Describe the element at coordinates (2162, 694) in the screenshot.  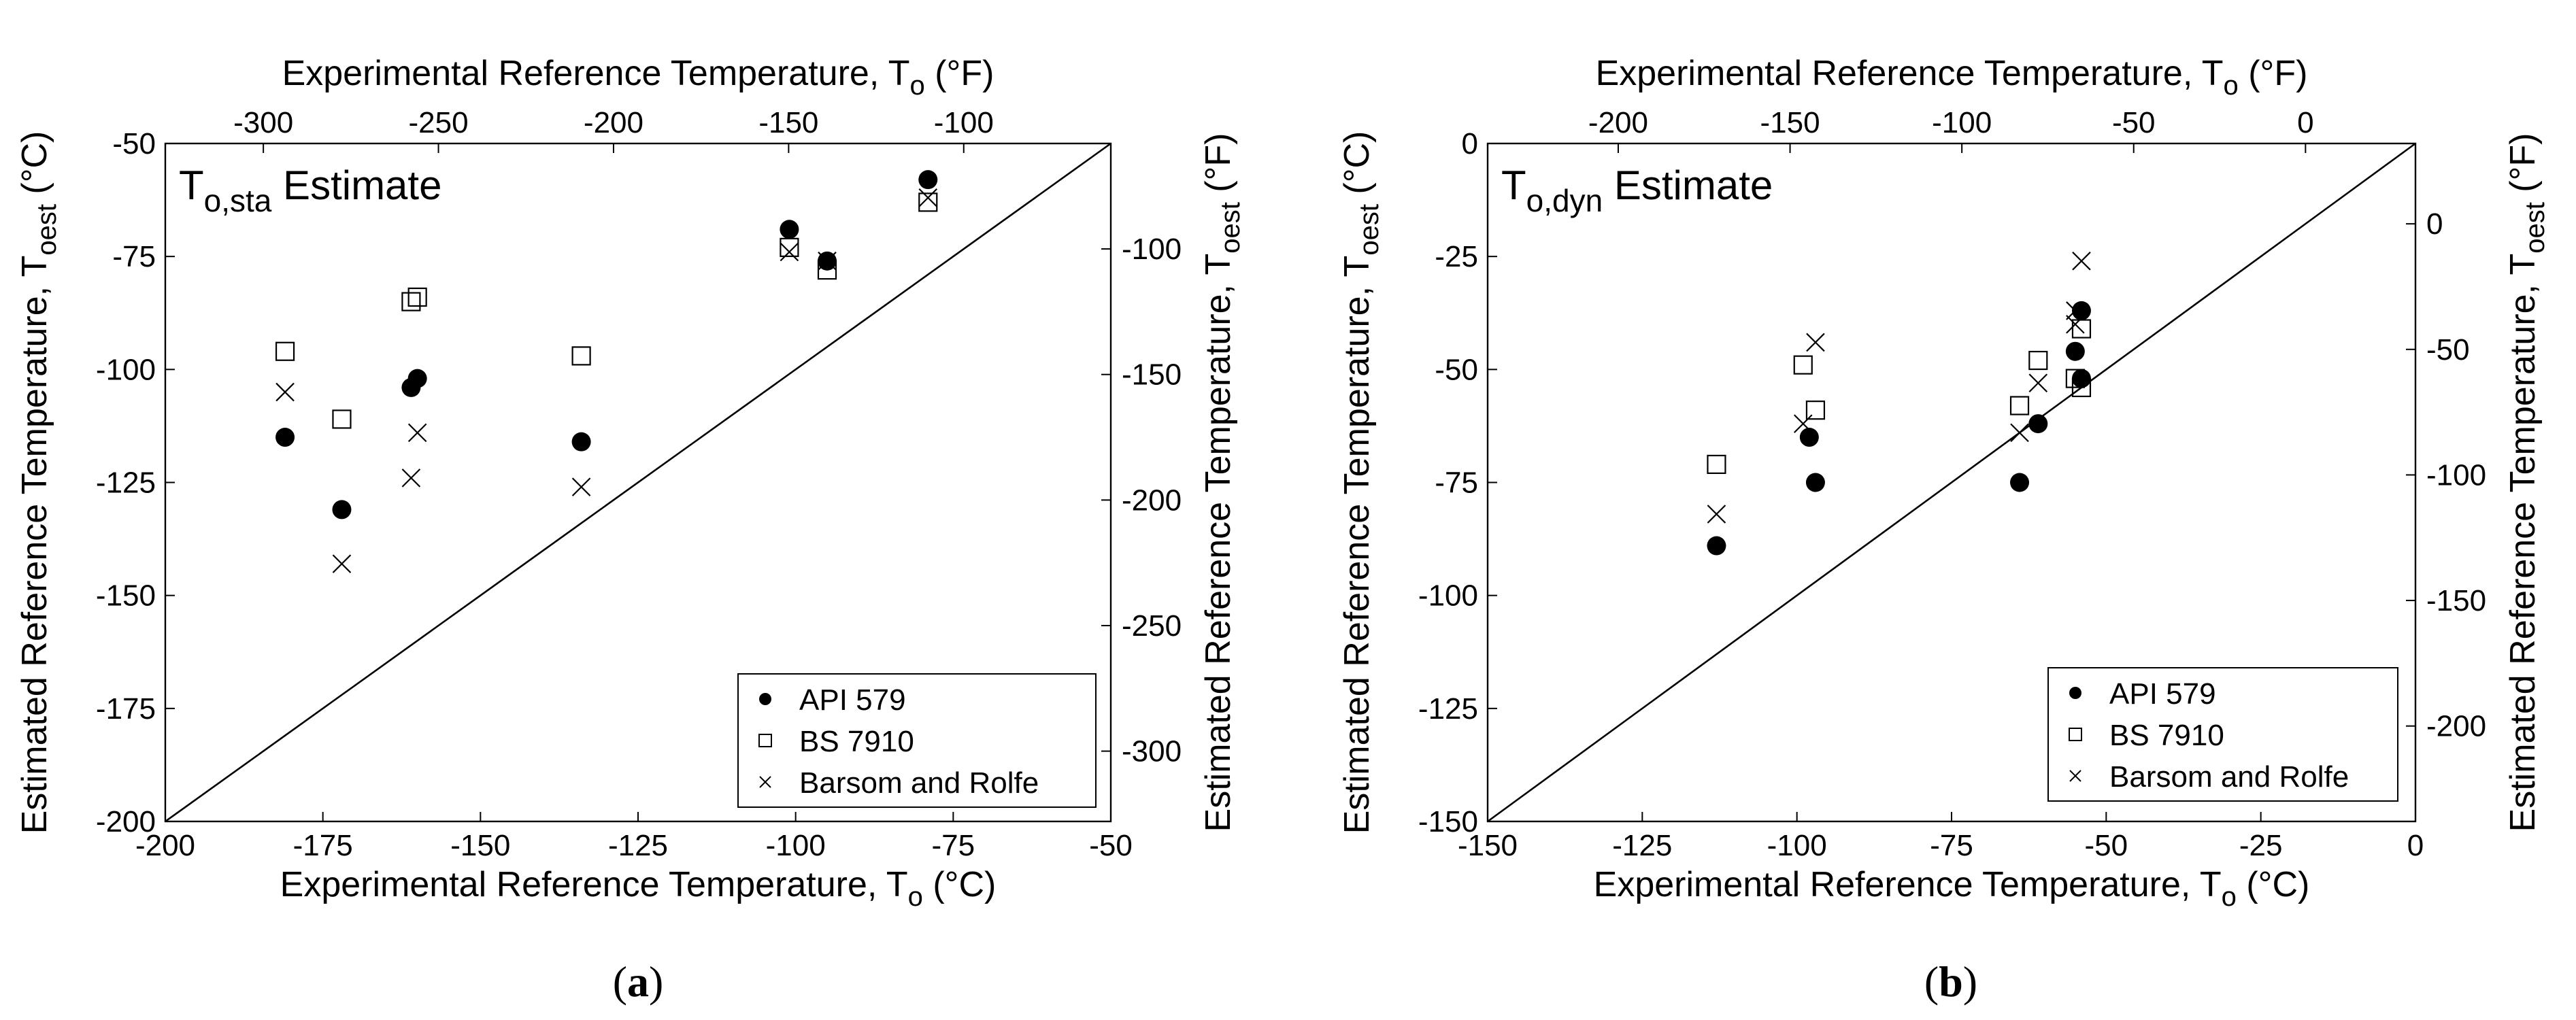
I see `legend-label: API 579` at that location.